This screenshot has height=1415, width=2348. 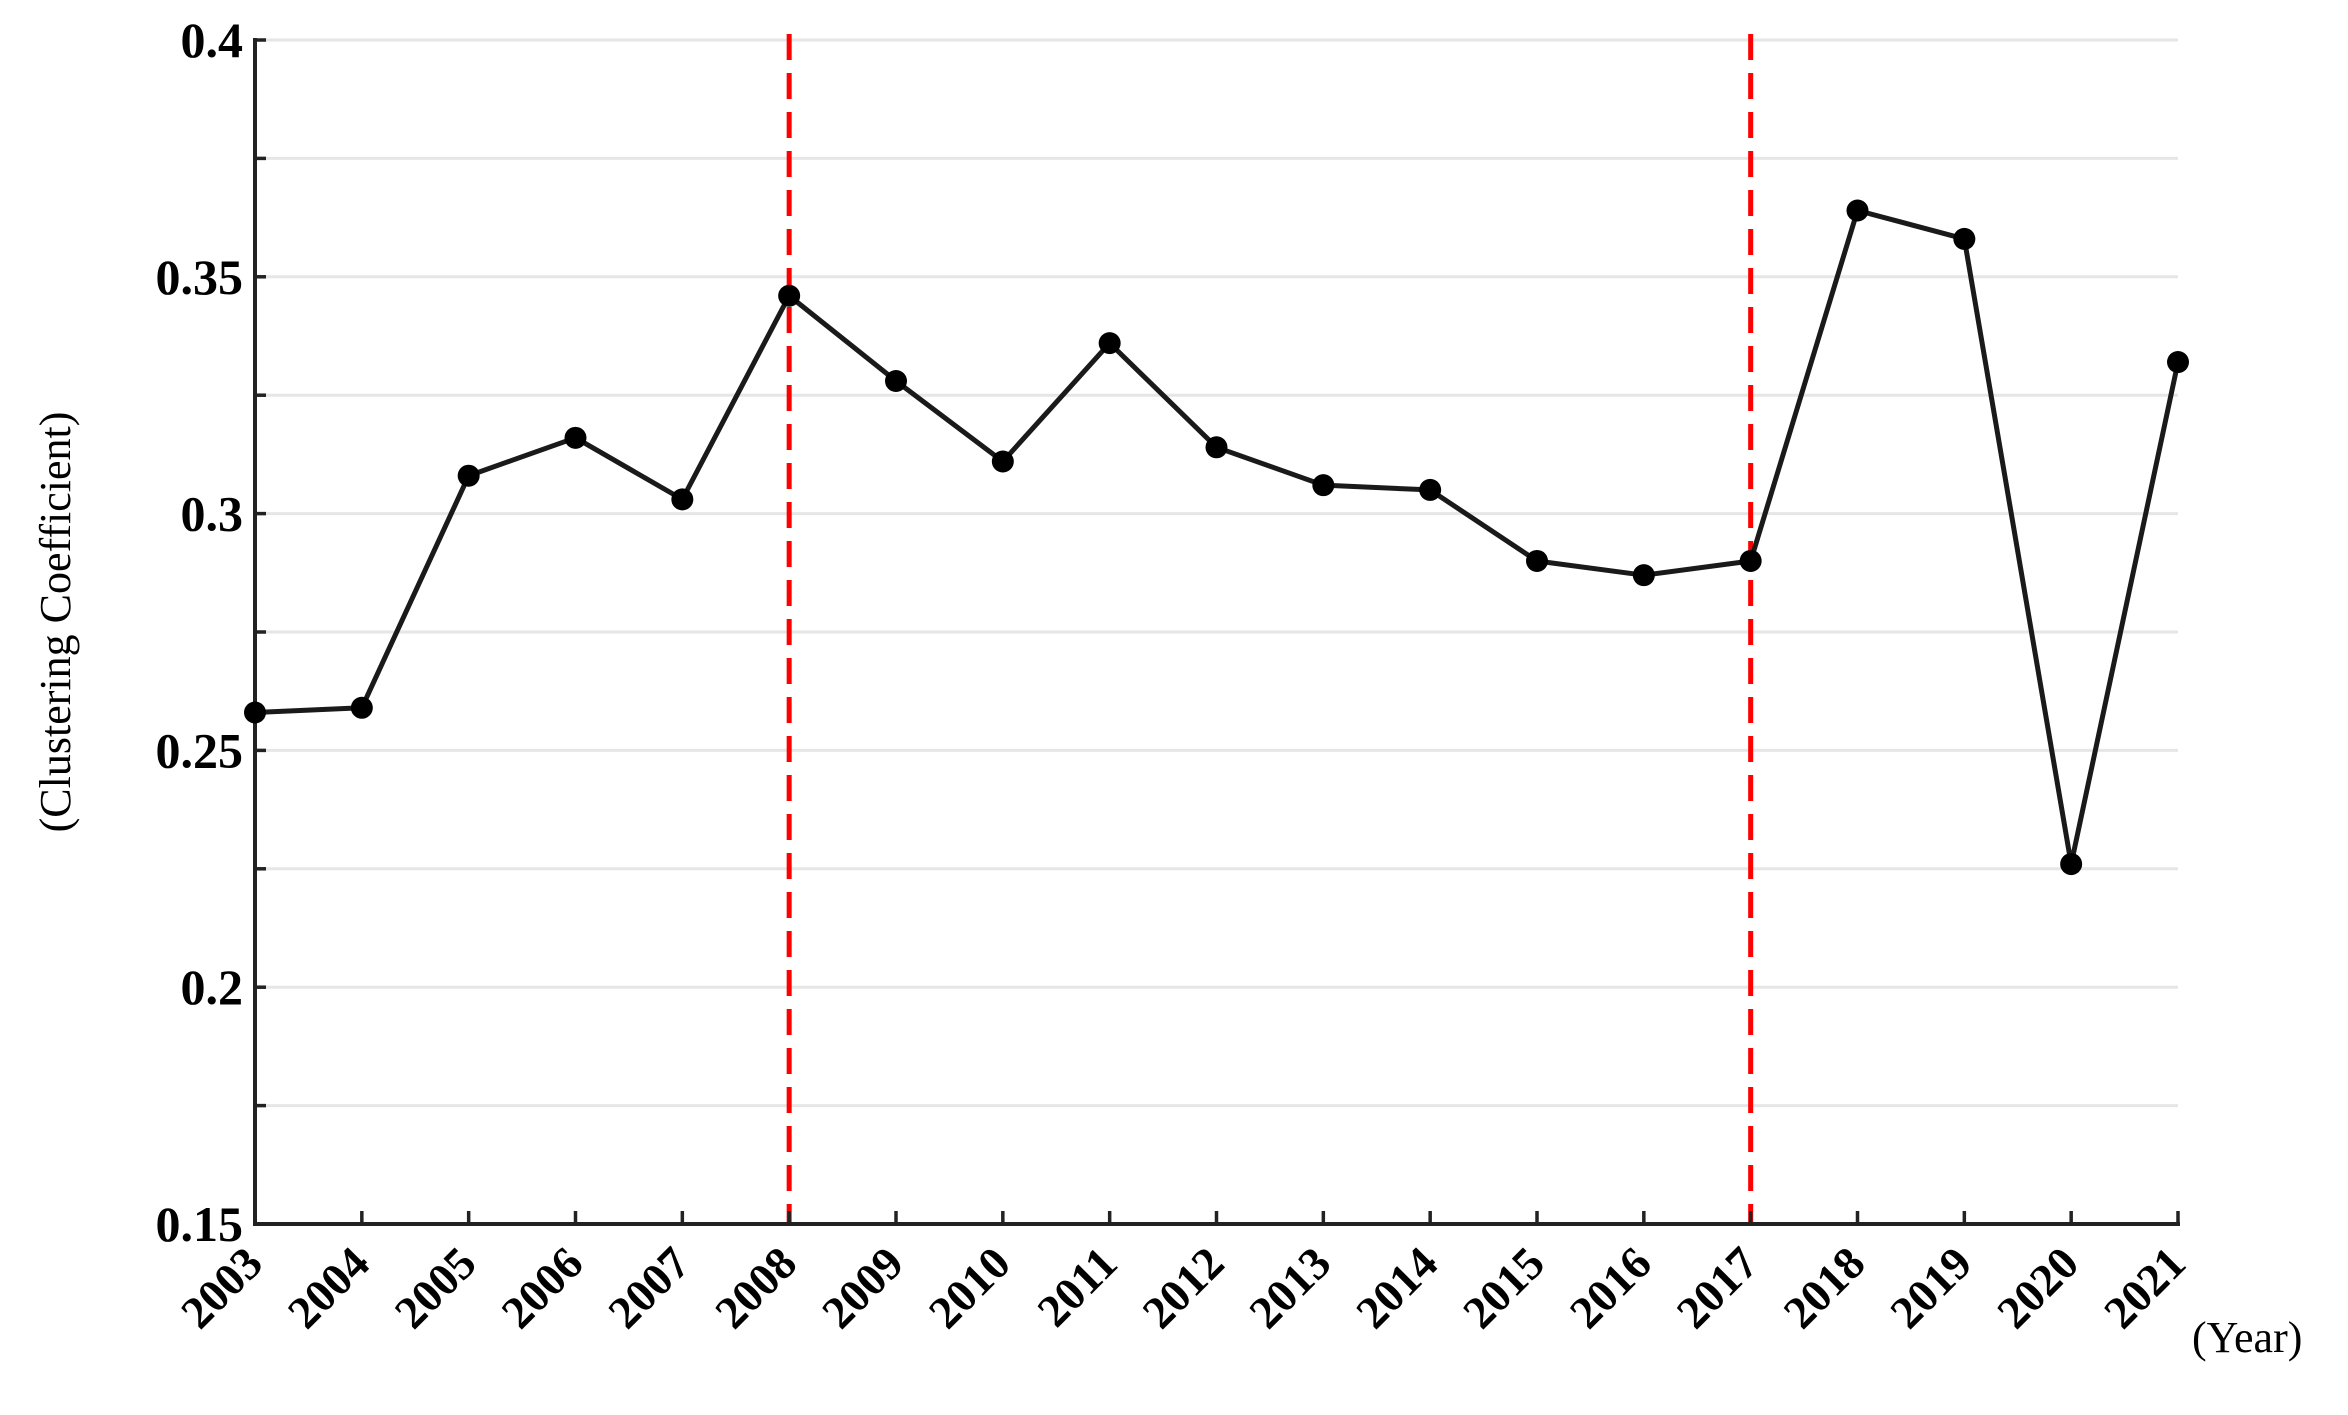 What do you see at coordinates (221, 1287) in the screenshot?
I see `x-tick-label: 2003` at bounding box center [221, 1287].